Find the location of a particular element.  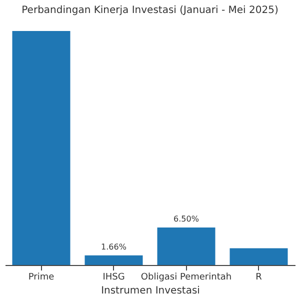

x-tick-label: IHSG is located at coordinates (113, 277).